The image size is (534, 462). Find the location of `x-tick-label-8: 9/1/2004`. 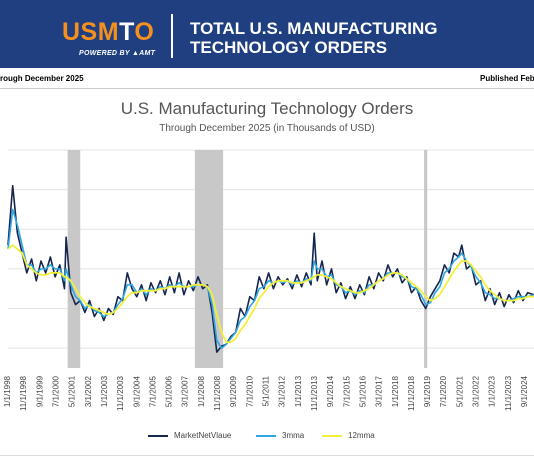

x-tick-label-8: 9/1/2004 is located at coordinates (136, 391).